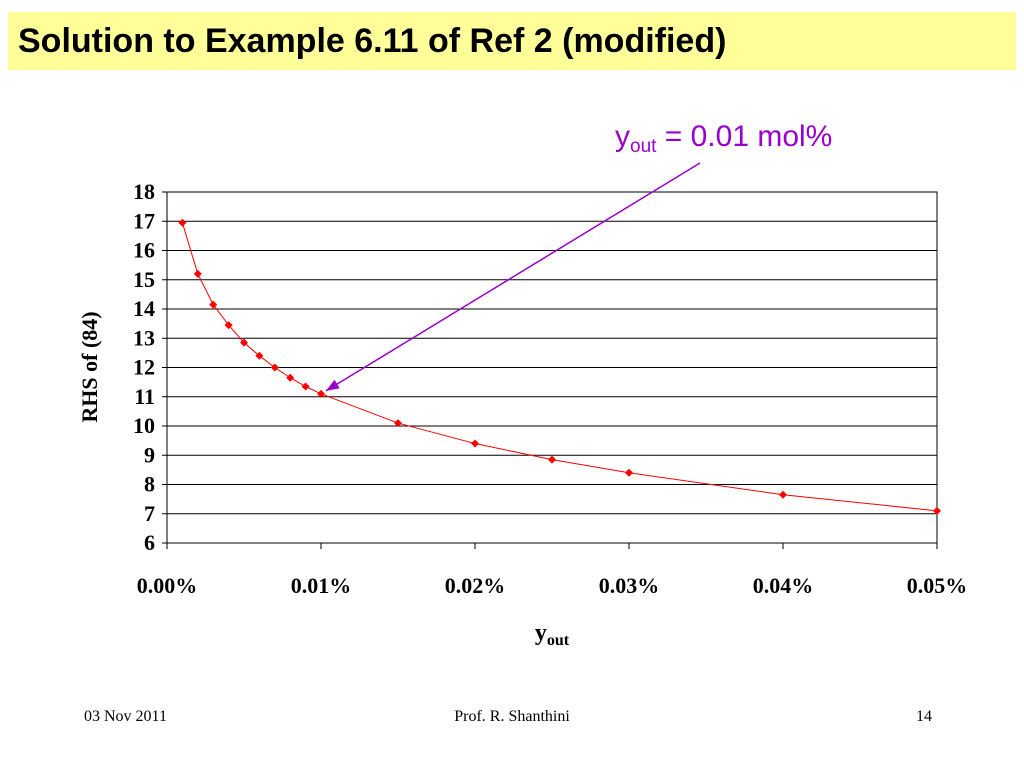 This screenshot has height=768, width=1024. What do you see at coordinates (149, 542) in the screenshot?
I see `y-tick-label: 6` at bounding box center [149, 542].